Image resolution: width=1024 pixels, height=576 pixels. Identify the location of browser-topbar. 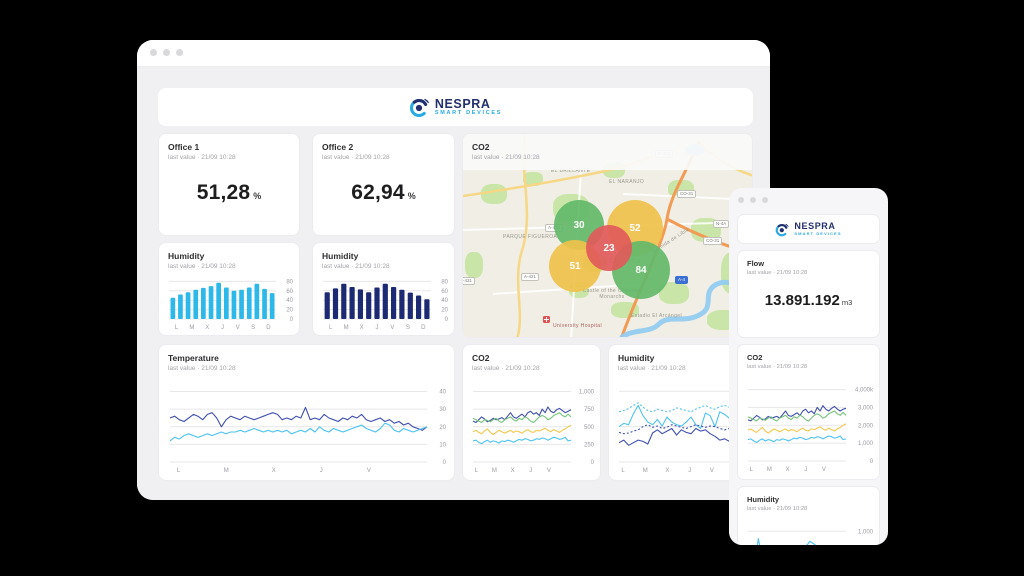
(453, 53).